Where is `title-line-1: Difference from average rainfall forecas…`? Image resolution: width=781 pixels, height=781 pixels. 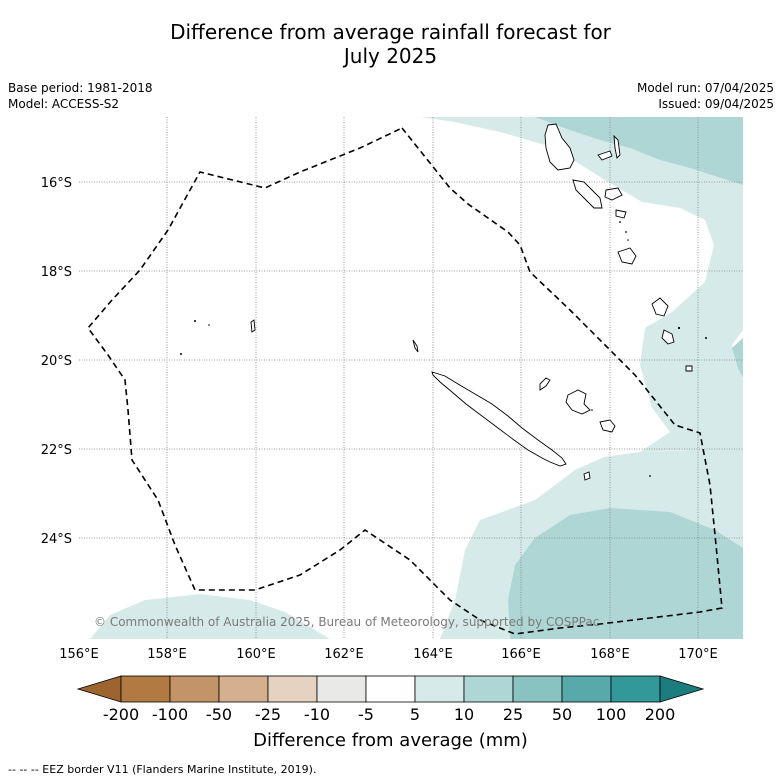 title-line-1: Difference from average rainfall forecas… is located at coordinates (390, 32).